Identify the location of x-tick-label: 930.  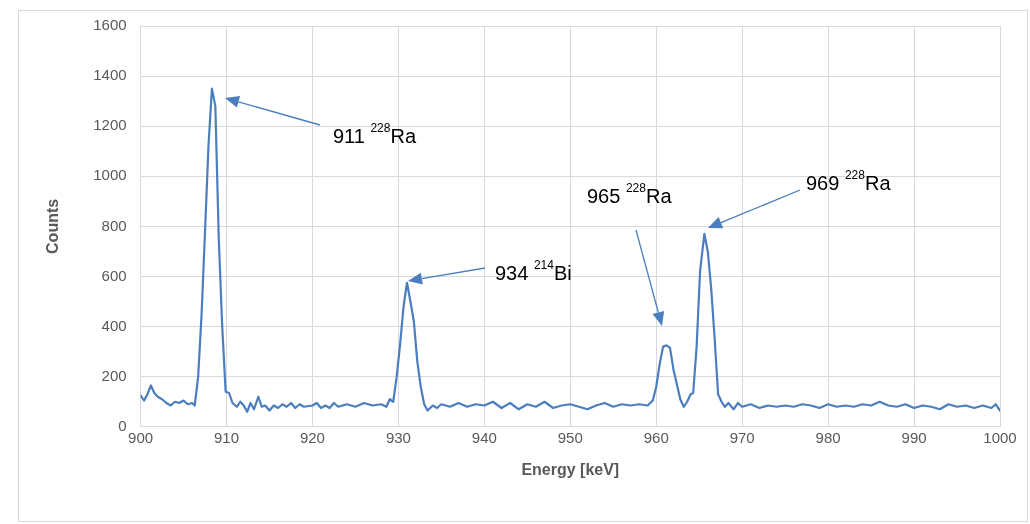
(398, 437).